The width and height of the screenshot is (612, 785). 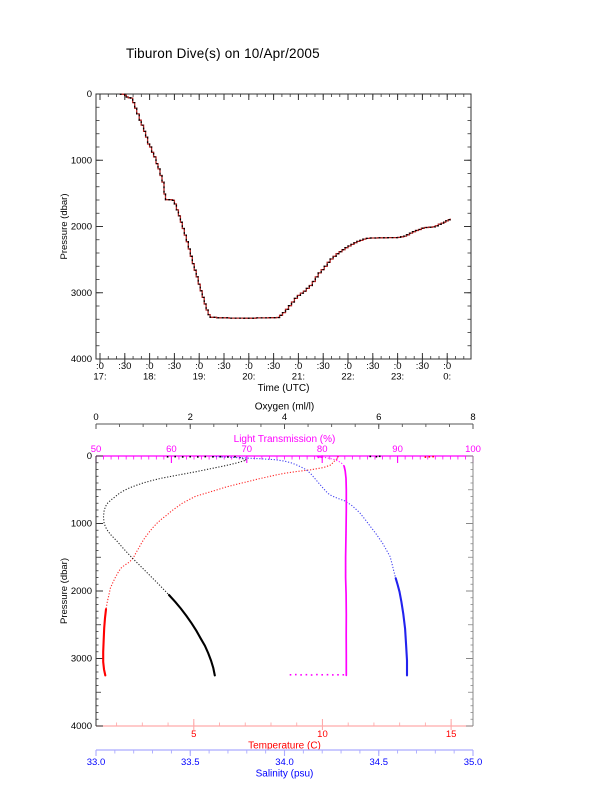 What do you see at coordinates (284, 735) in the screenshot?
I see `temperature-axis: 5 10 15 Temperature (C)` at bounding box center [284, 735].